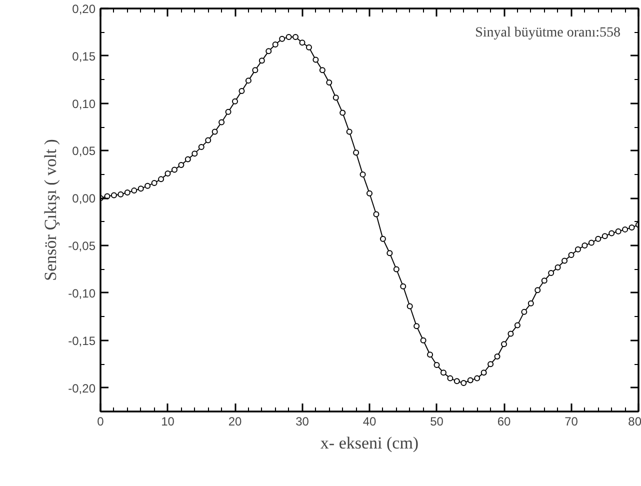  What do you see at coordinates (571, 421) in the screenshot?
I see `x-tick-label: 70` at bounding box center [571, 421].